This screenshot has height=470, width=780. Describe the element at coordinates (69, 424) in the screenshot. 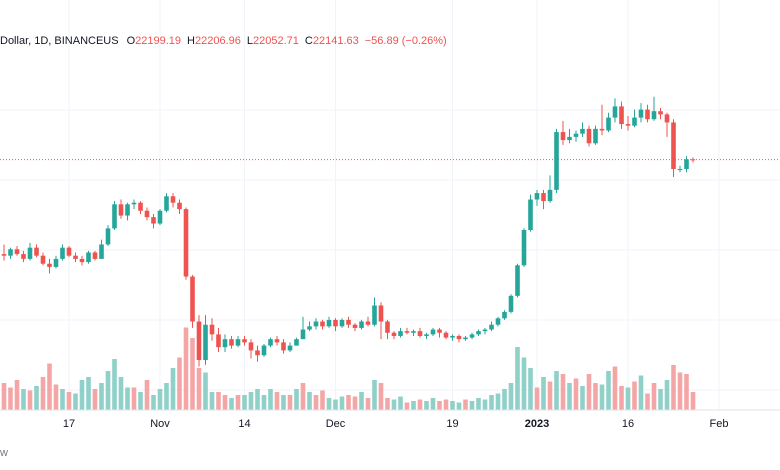

I see `x-tick-label: 17` at that location.